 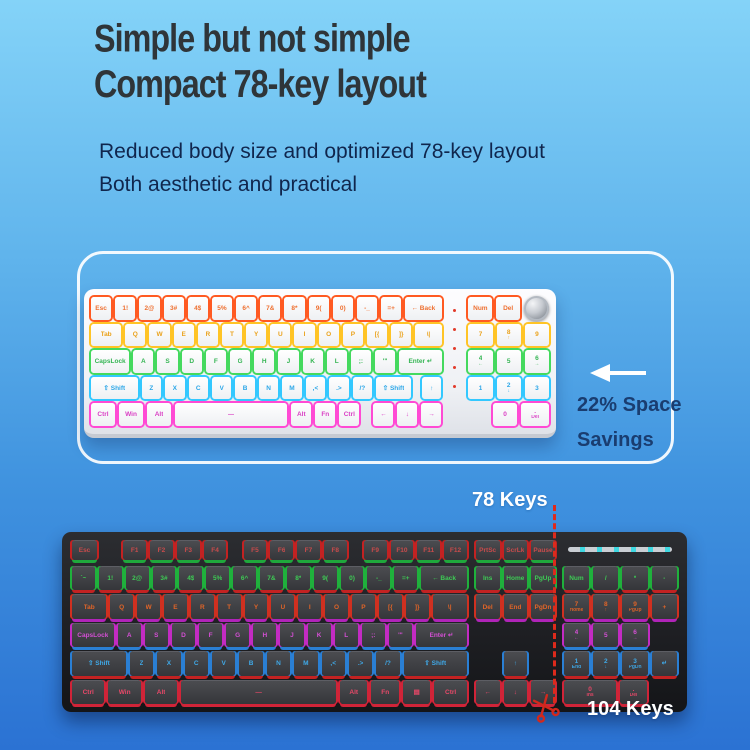 I want to click on label-78-keys: 78 Keys, so click(x=510, y=500).